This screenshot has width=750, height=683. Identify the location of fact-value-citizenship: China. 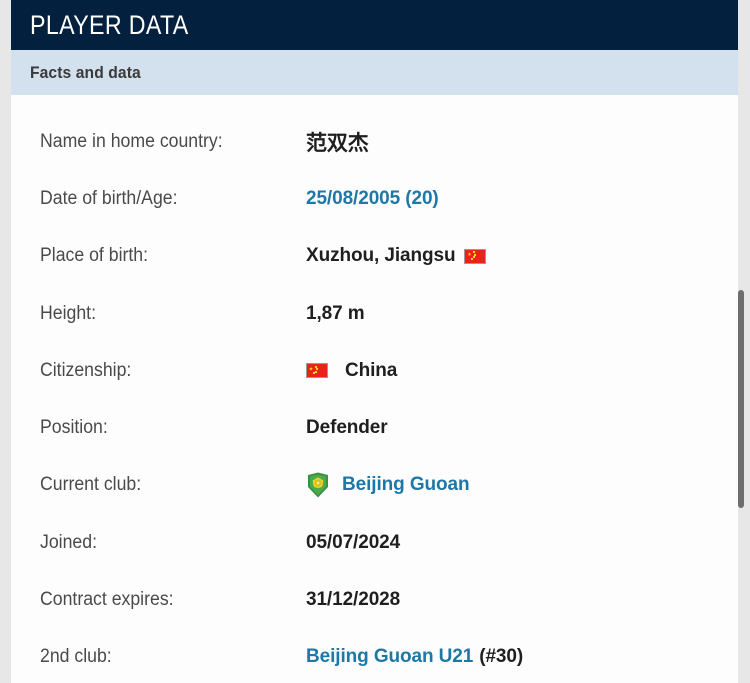
(351, 371).